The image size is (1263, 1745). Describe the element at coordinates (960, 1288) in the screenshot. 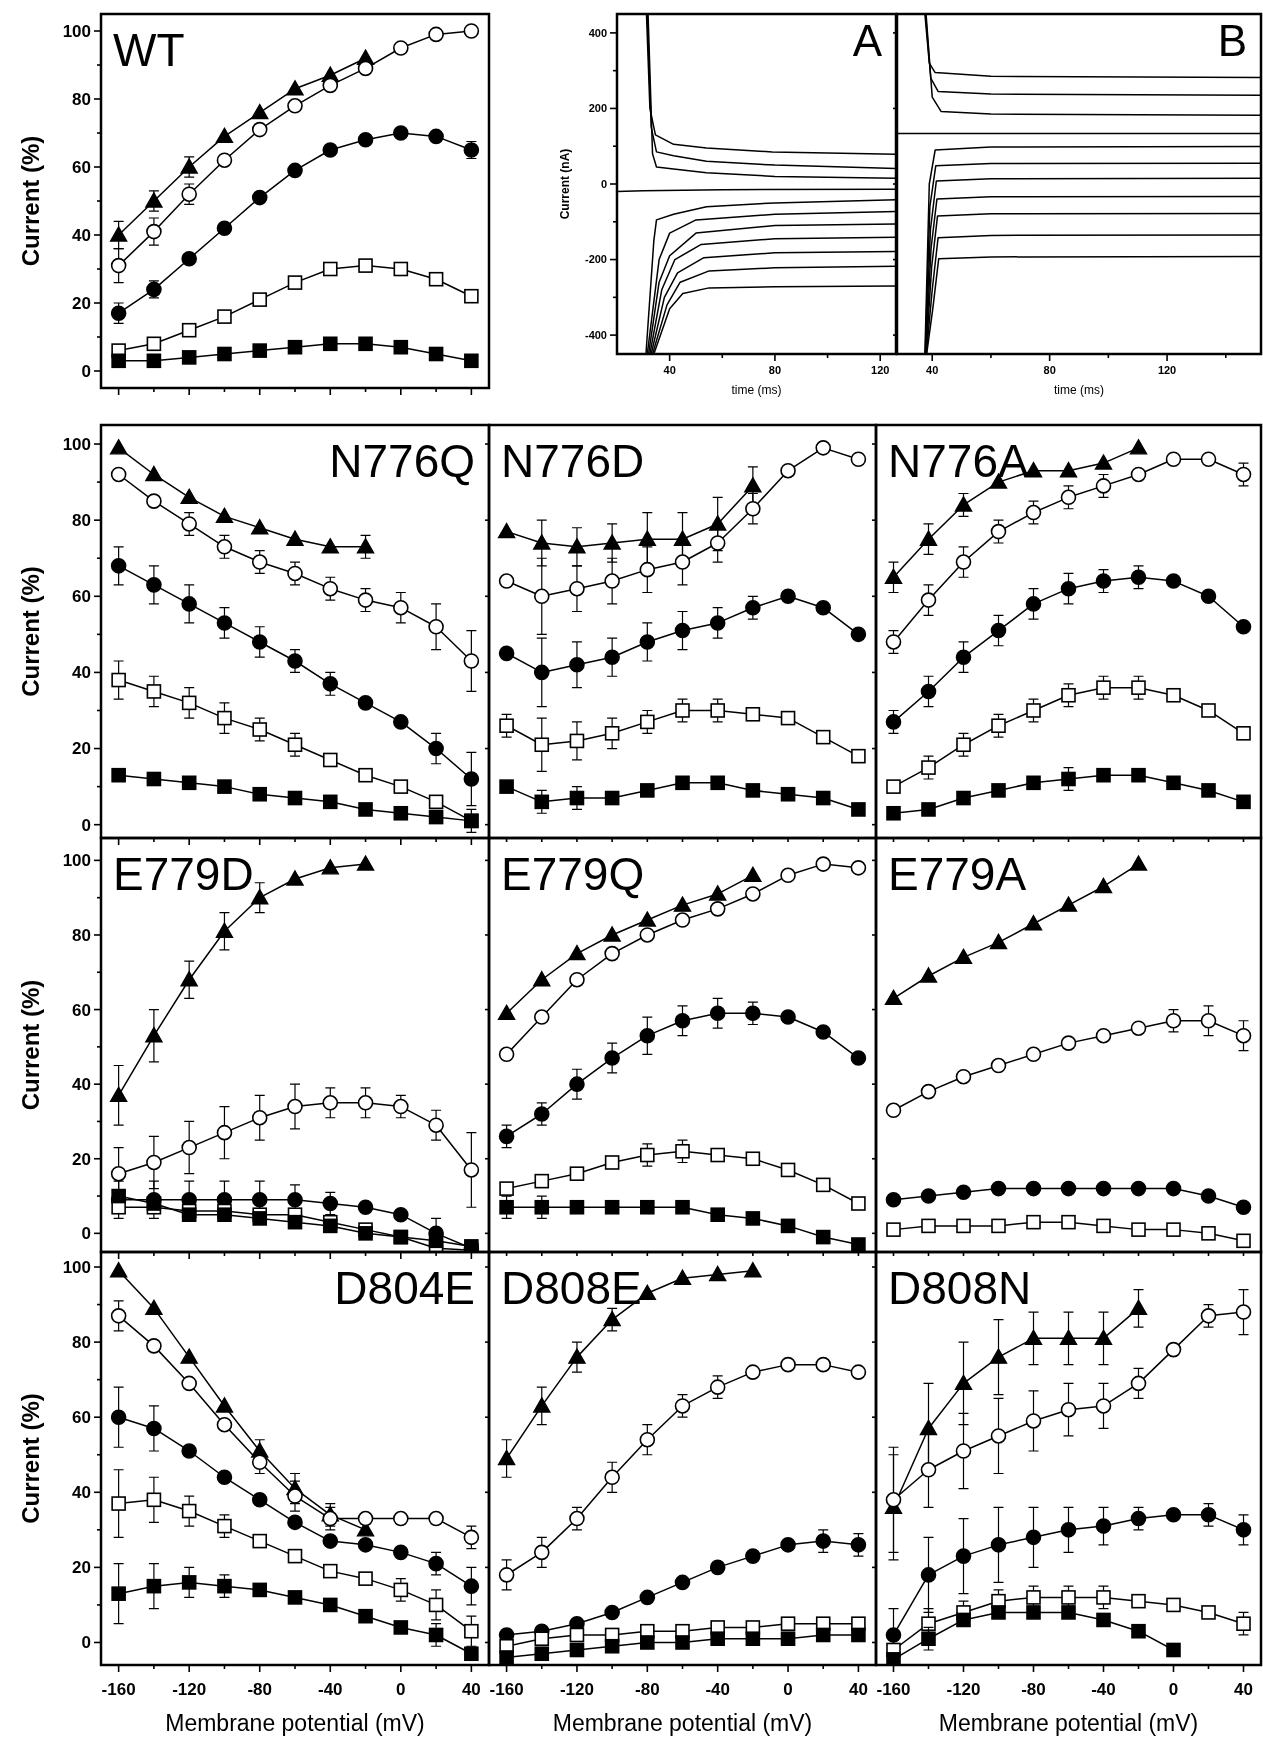

I see `chart-title: D808N` at that location.